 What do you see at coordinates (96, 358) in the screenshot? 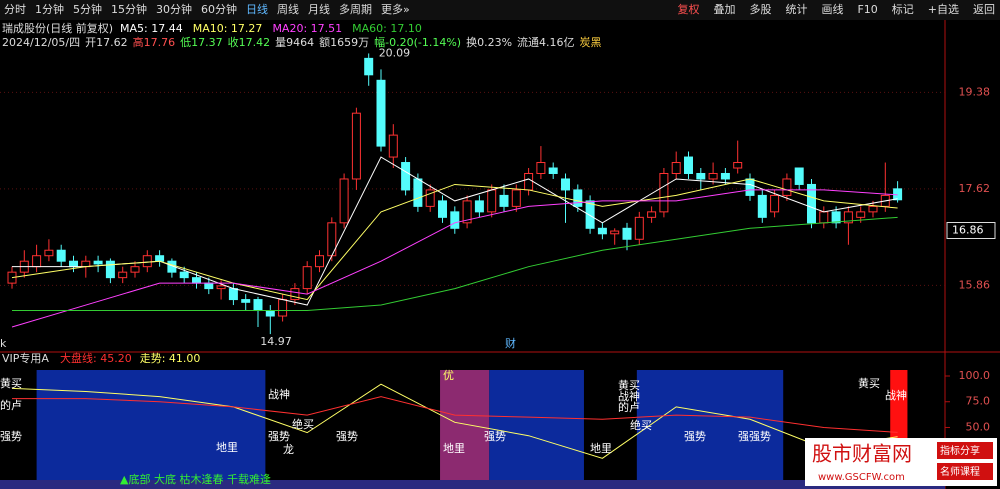
I see `legend-entry: 大盘线: 45.20` at bounding box center [96, 358].